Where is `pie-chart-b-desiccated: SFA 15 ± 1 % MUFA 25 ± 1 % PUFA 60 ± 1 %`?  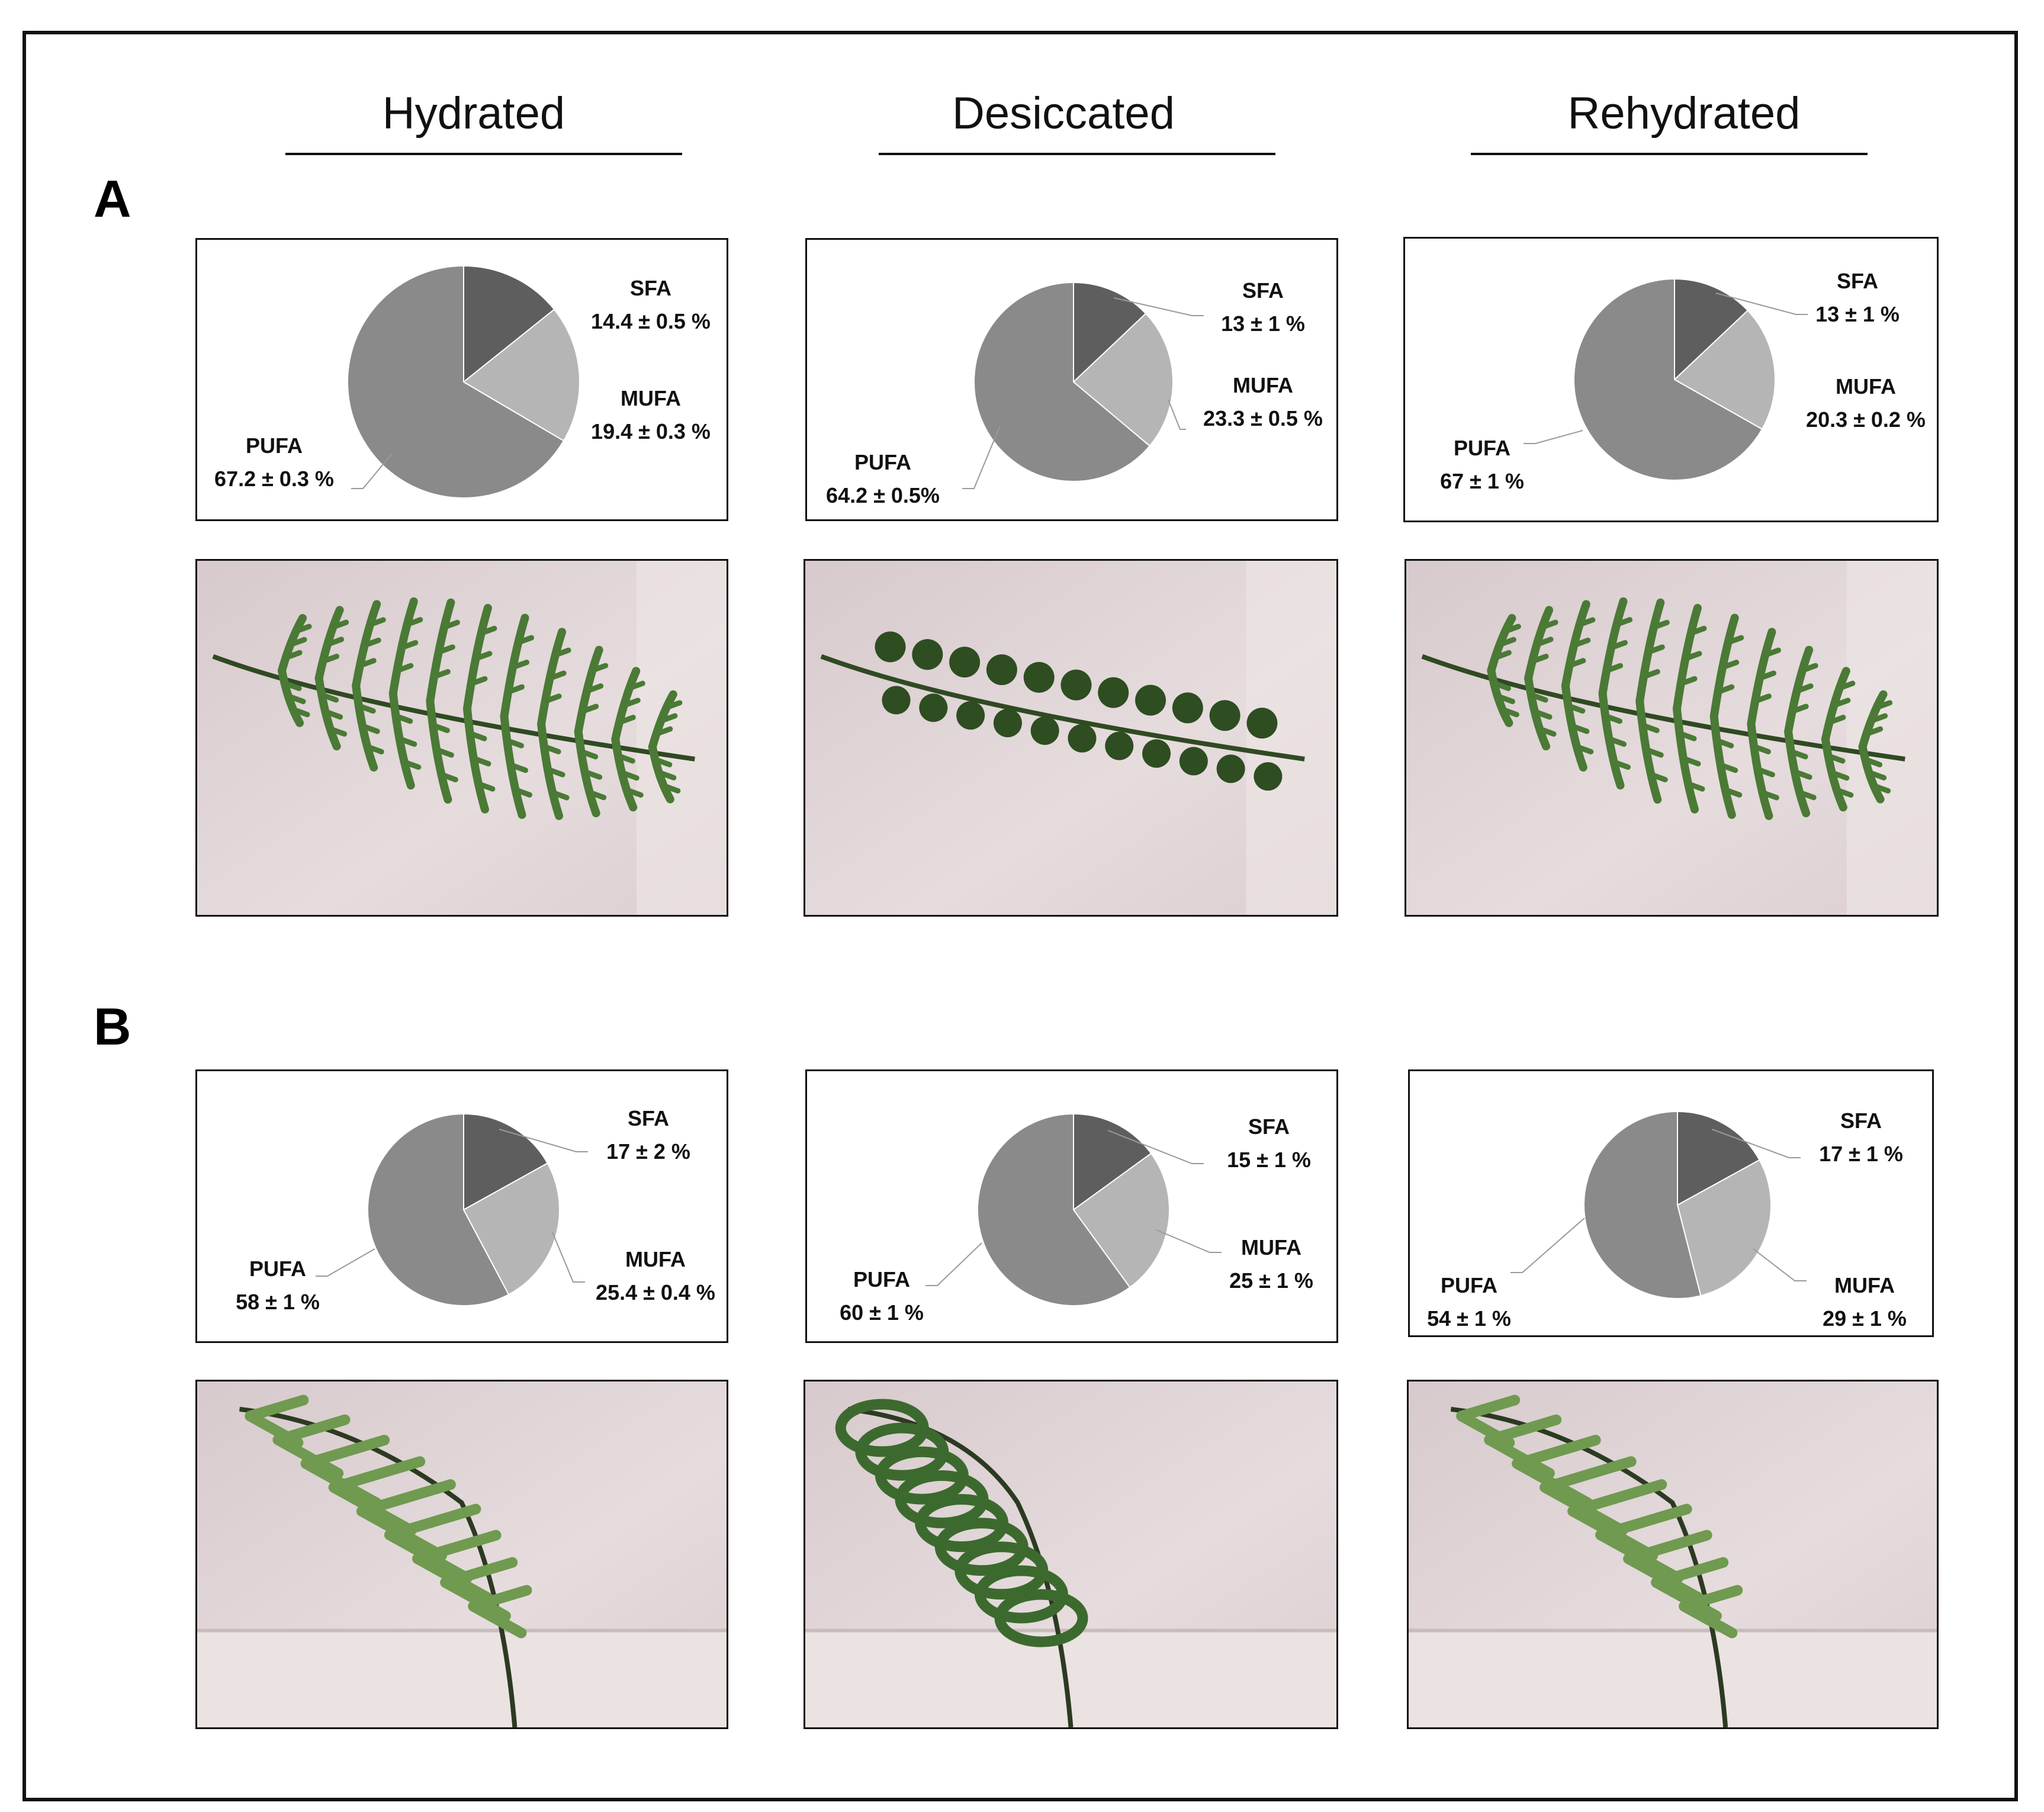
pie-chart-b-desiccated: SFA 15 ± 1 % MUFA 25 ± 1 % PUFA 60 ± 1 % is located at coordinates (1071, 1206).